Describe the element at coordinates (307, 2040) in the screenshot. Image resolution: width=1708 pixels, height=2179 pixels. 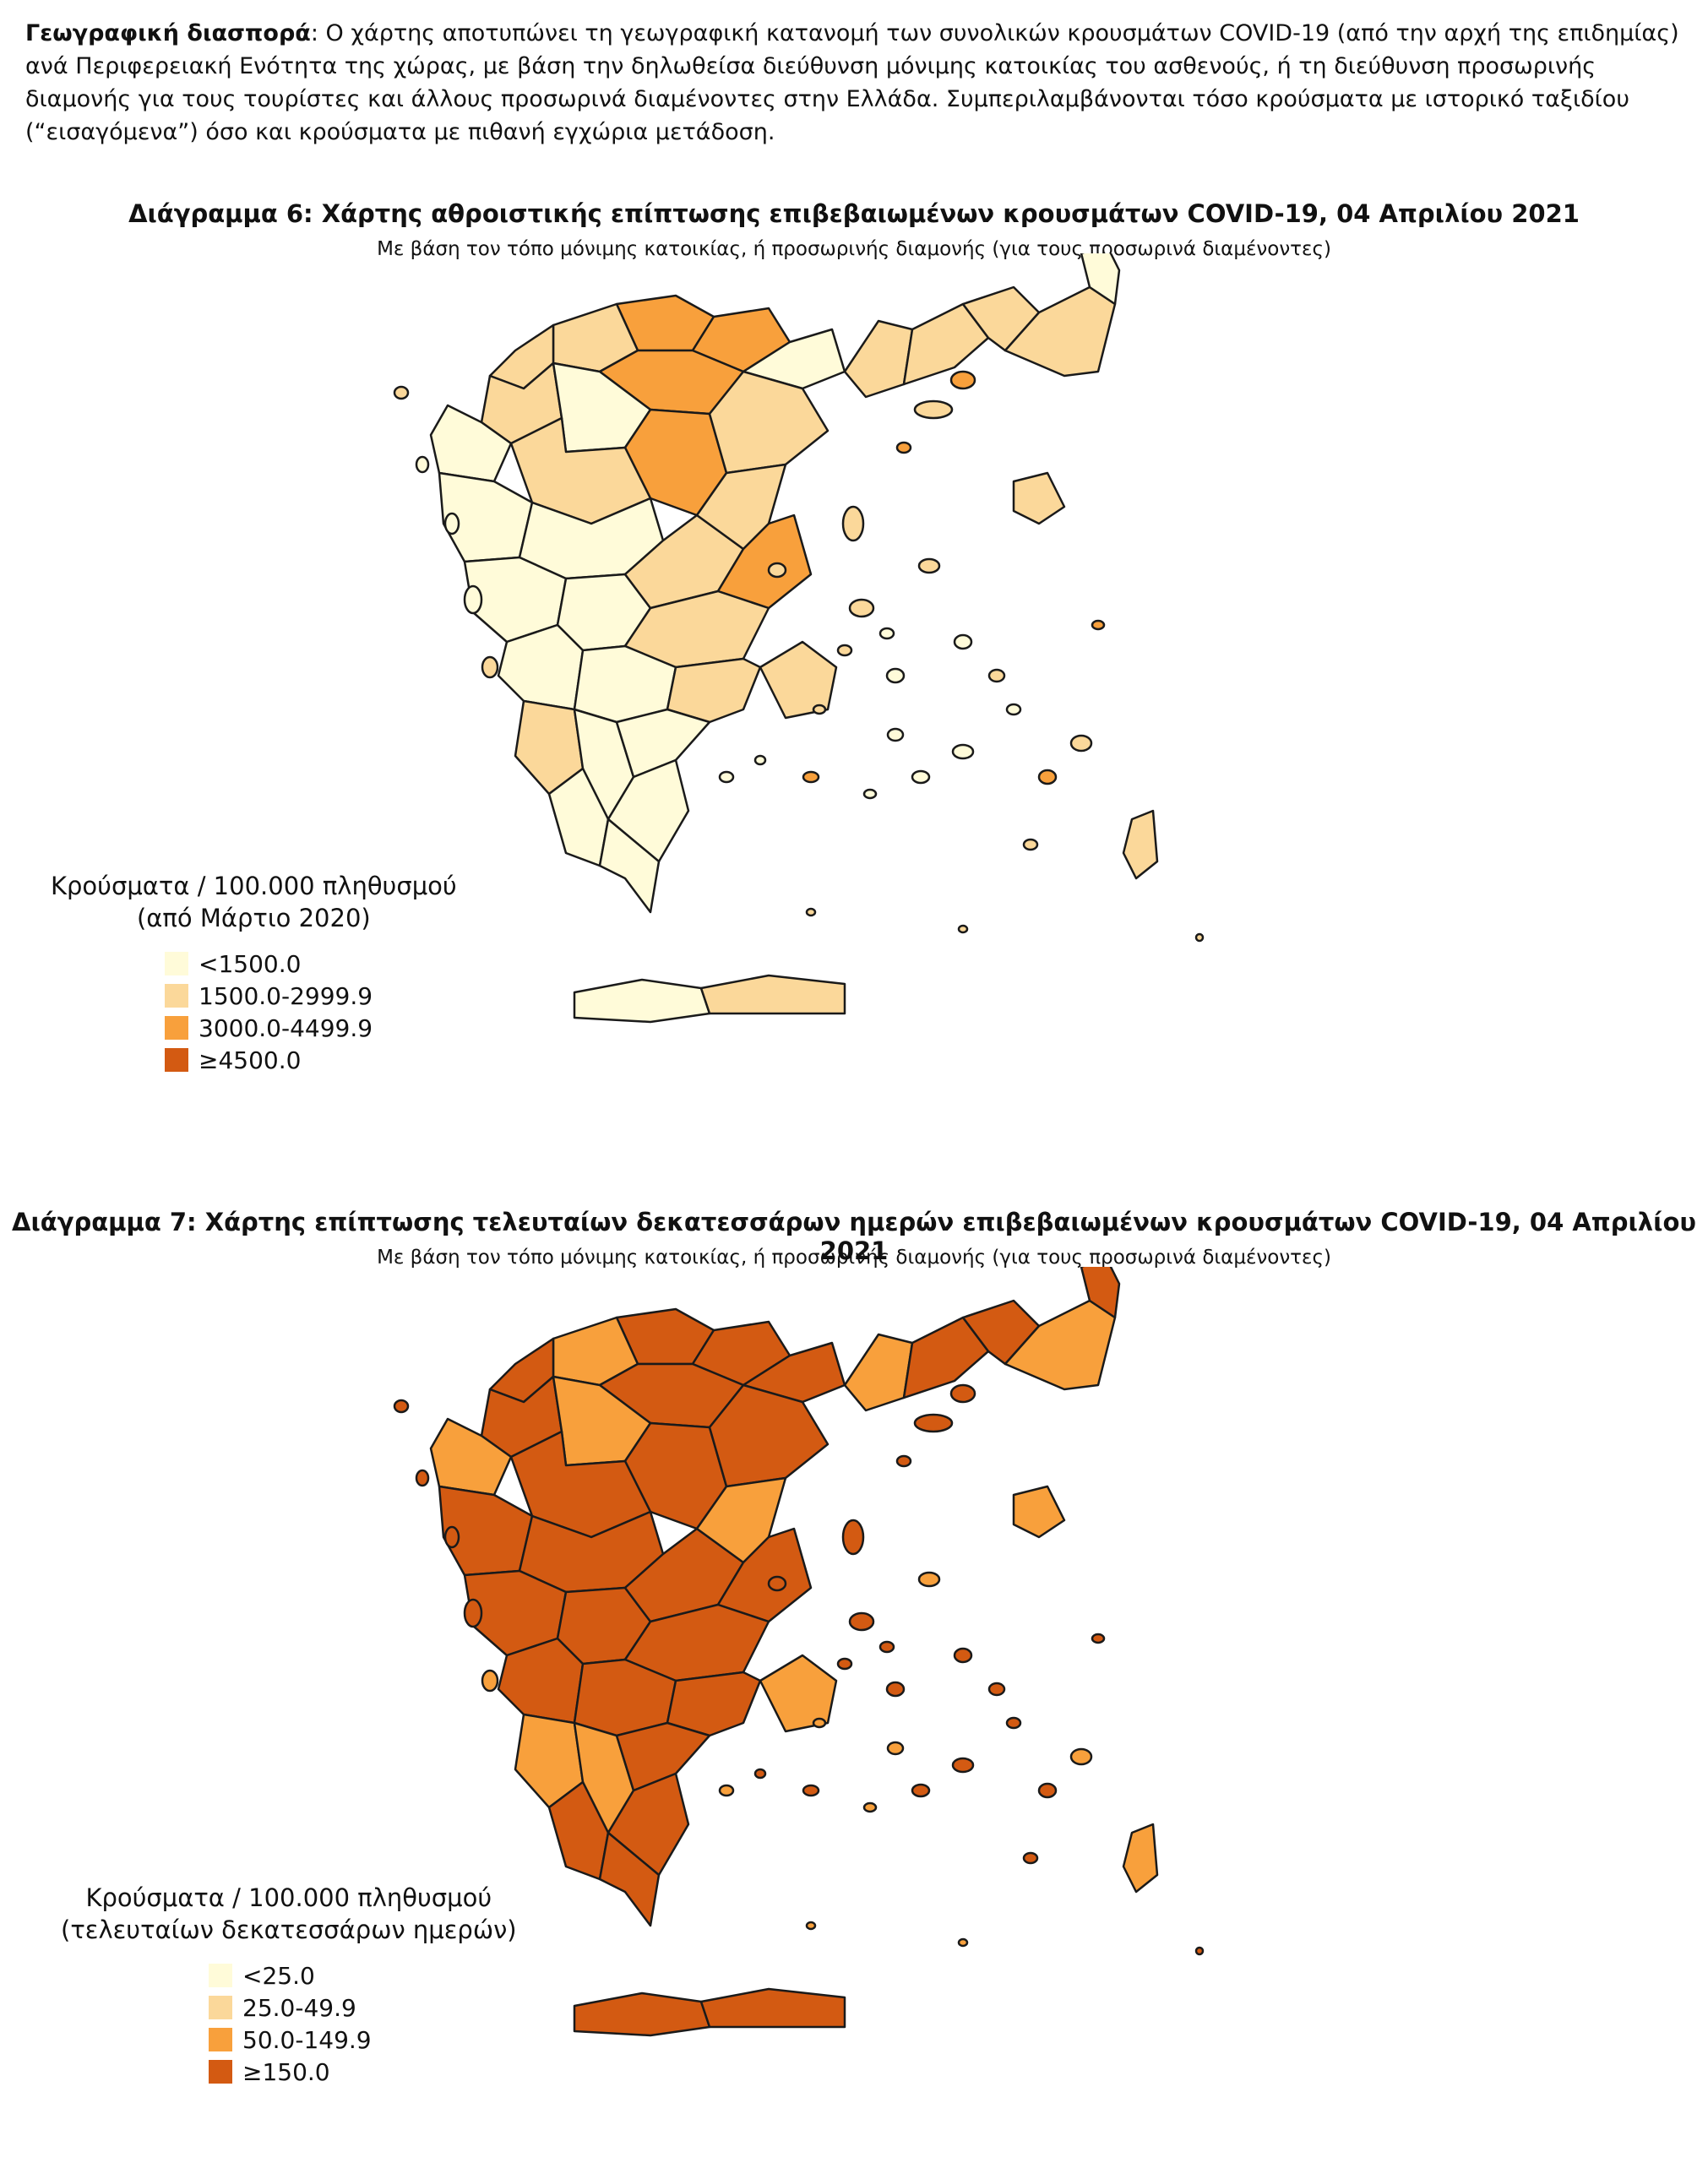
I see `legend-label: 50.0-149.9` at that location.